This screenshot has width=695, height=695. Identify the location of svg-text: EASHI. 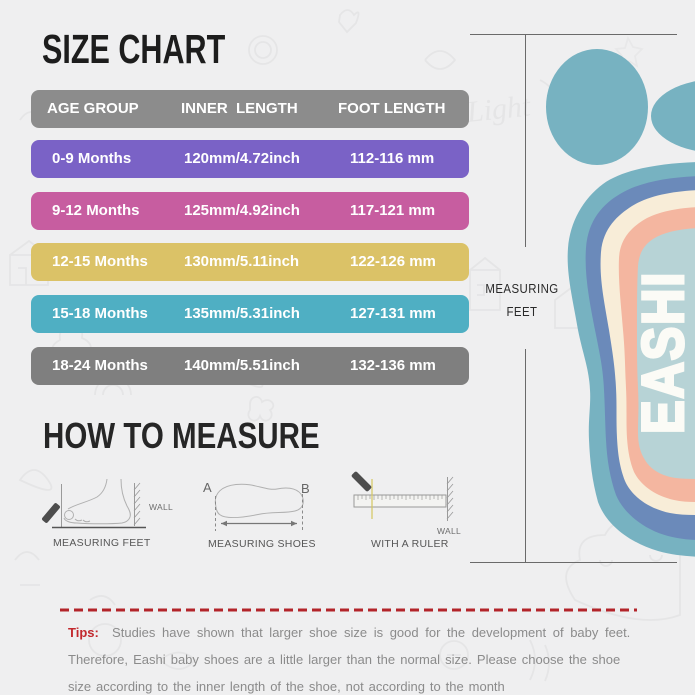
(663, 352).